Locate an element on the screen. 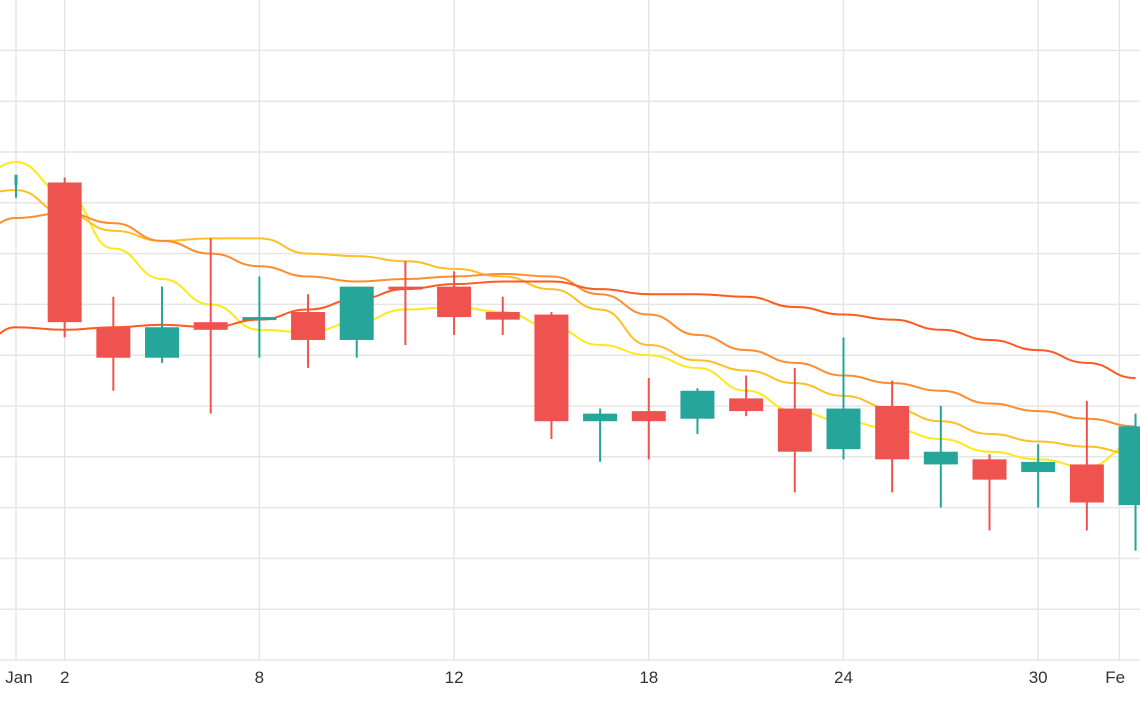  x-tick-label: 24 is located at coordinates (843, 677).